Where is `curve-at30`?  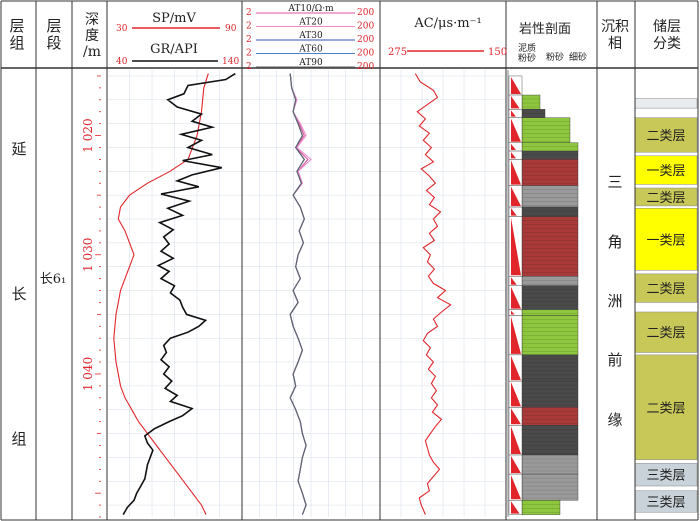
curve-at30 is located at coordinates (298, 294).